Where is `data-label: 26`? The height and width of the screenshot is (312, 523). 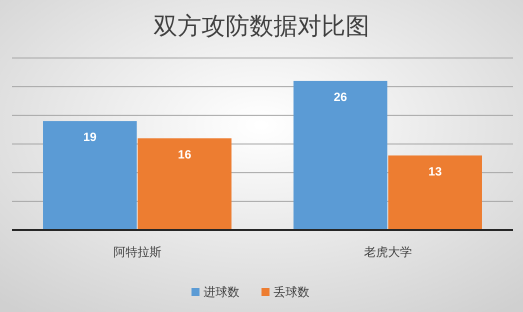 data-label: 26 is located at coordinates (341, 97).